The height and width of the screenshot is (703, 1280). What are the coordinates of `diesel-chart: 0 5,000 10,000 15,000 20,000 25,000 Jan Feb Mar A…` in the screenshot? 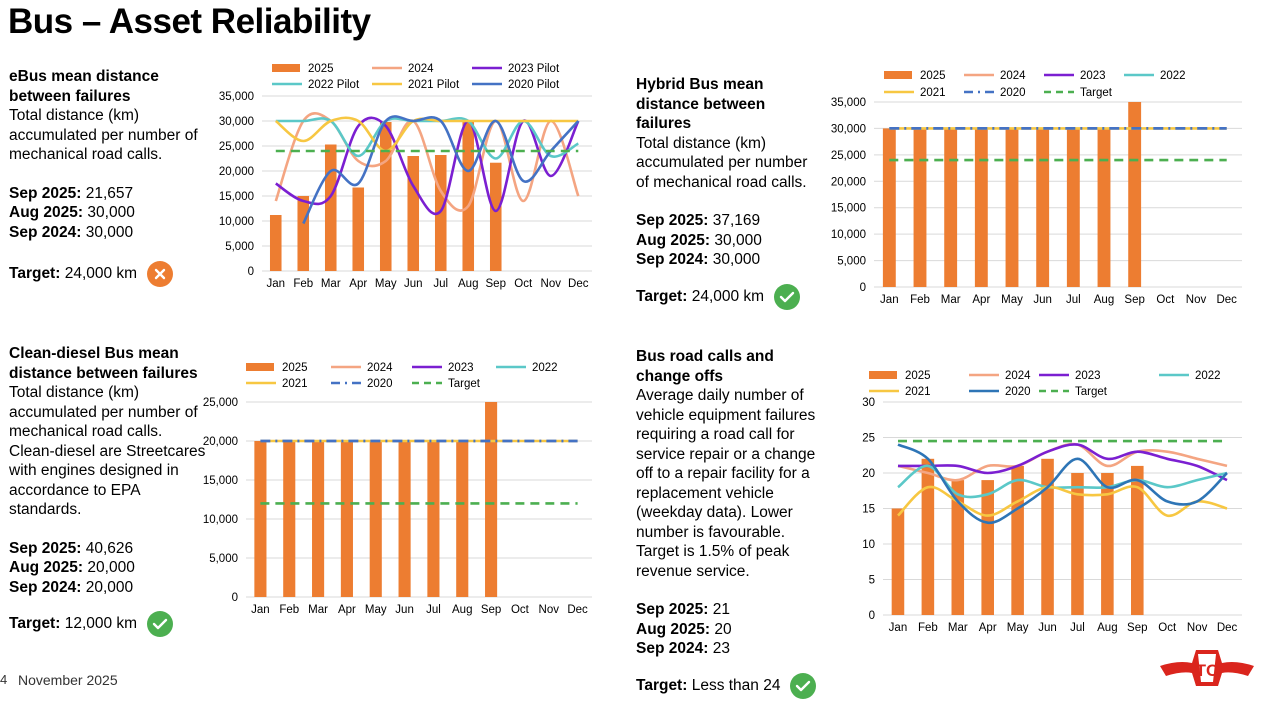 It's located at (397, 489).